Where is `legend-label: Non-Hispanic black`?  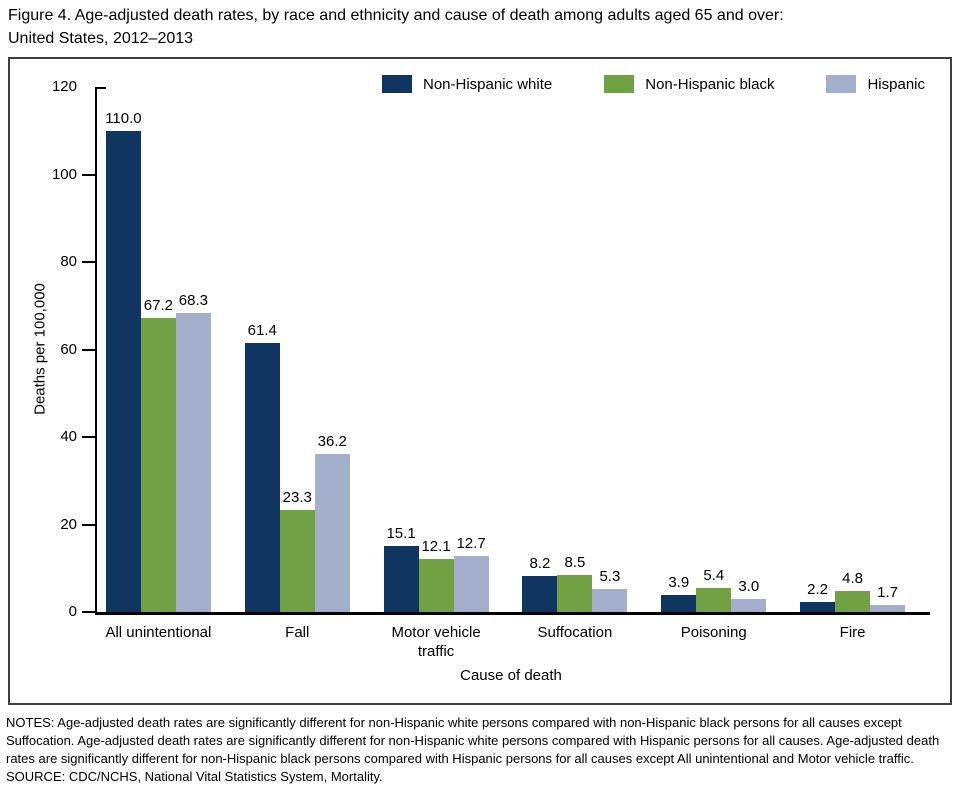
legend-label: Non-Hispanic black is located at coordinates (710, 84).